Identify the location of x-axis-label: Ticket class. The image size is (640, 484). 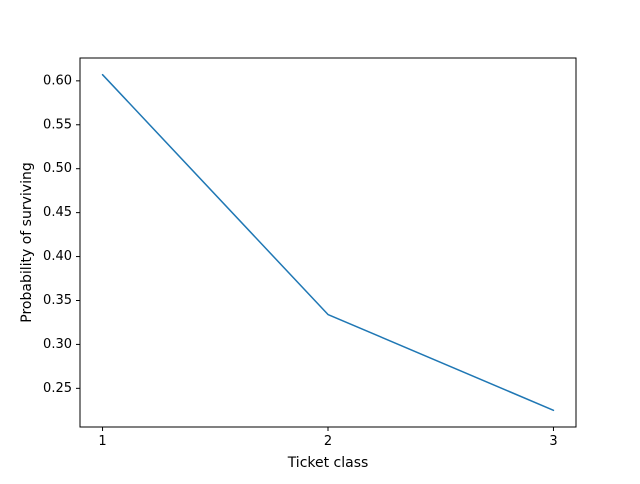
(328, 463).